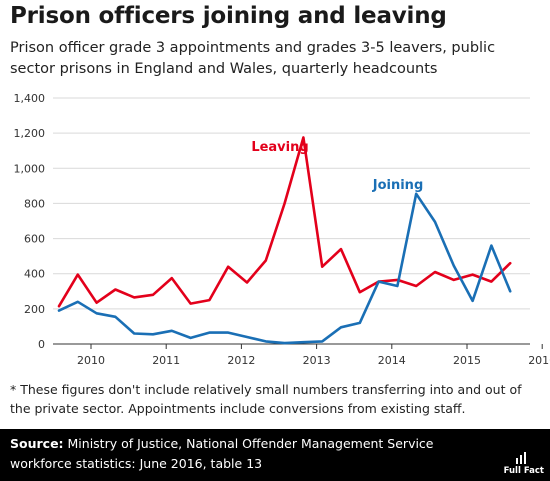  I want to click on y-tick-label: 1,400, so click(30, 98).